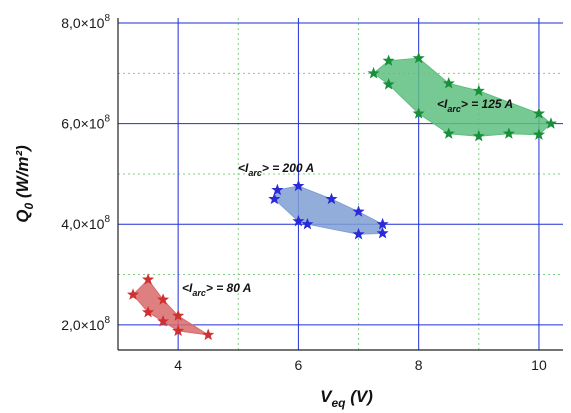  I want to click on series-annotation-1: <Iarc> = 200 A, so click(276, 169).